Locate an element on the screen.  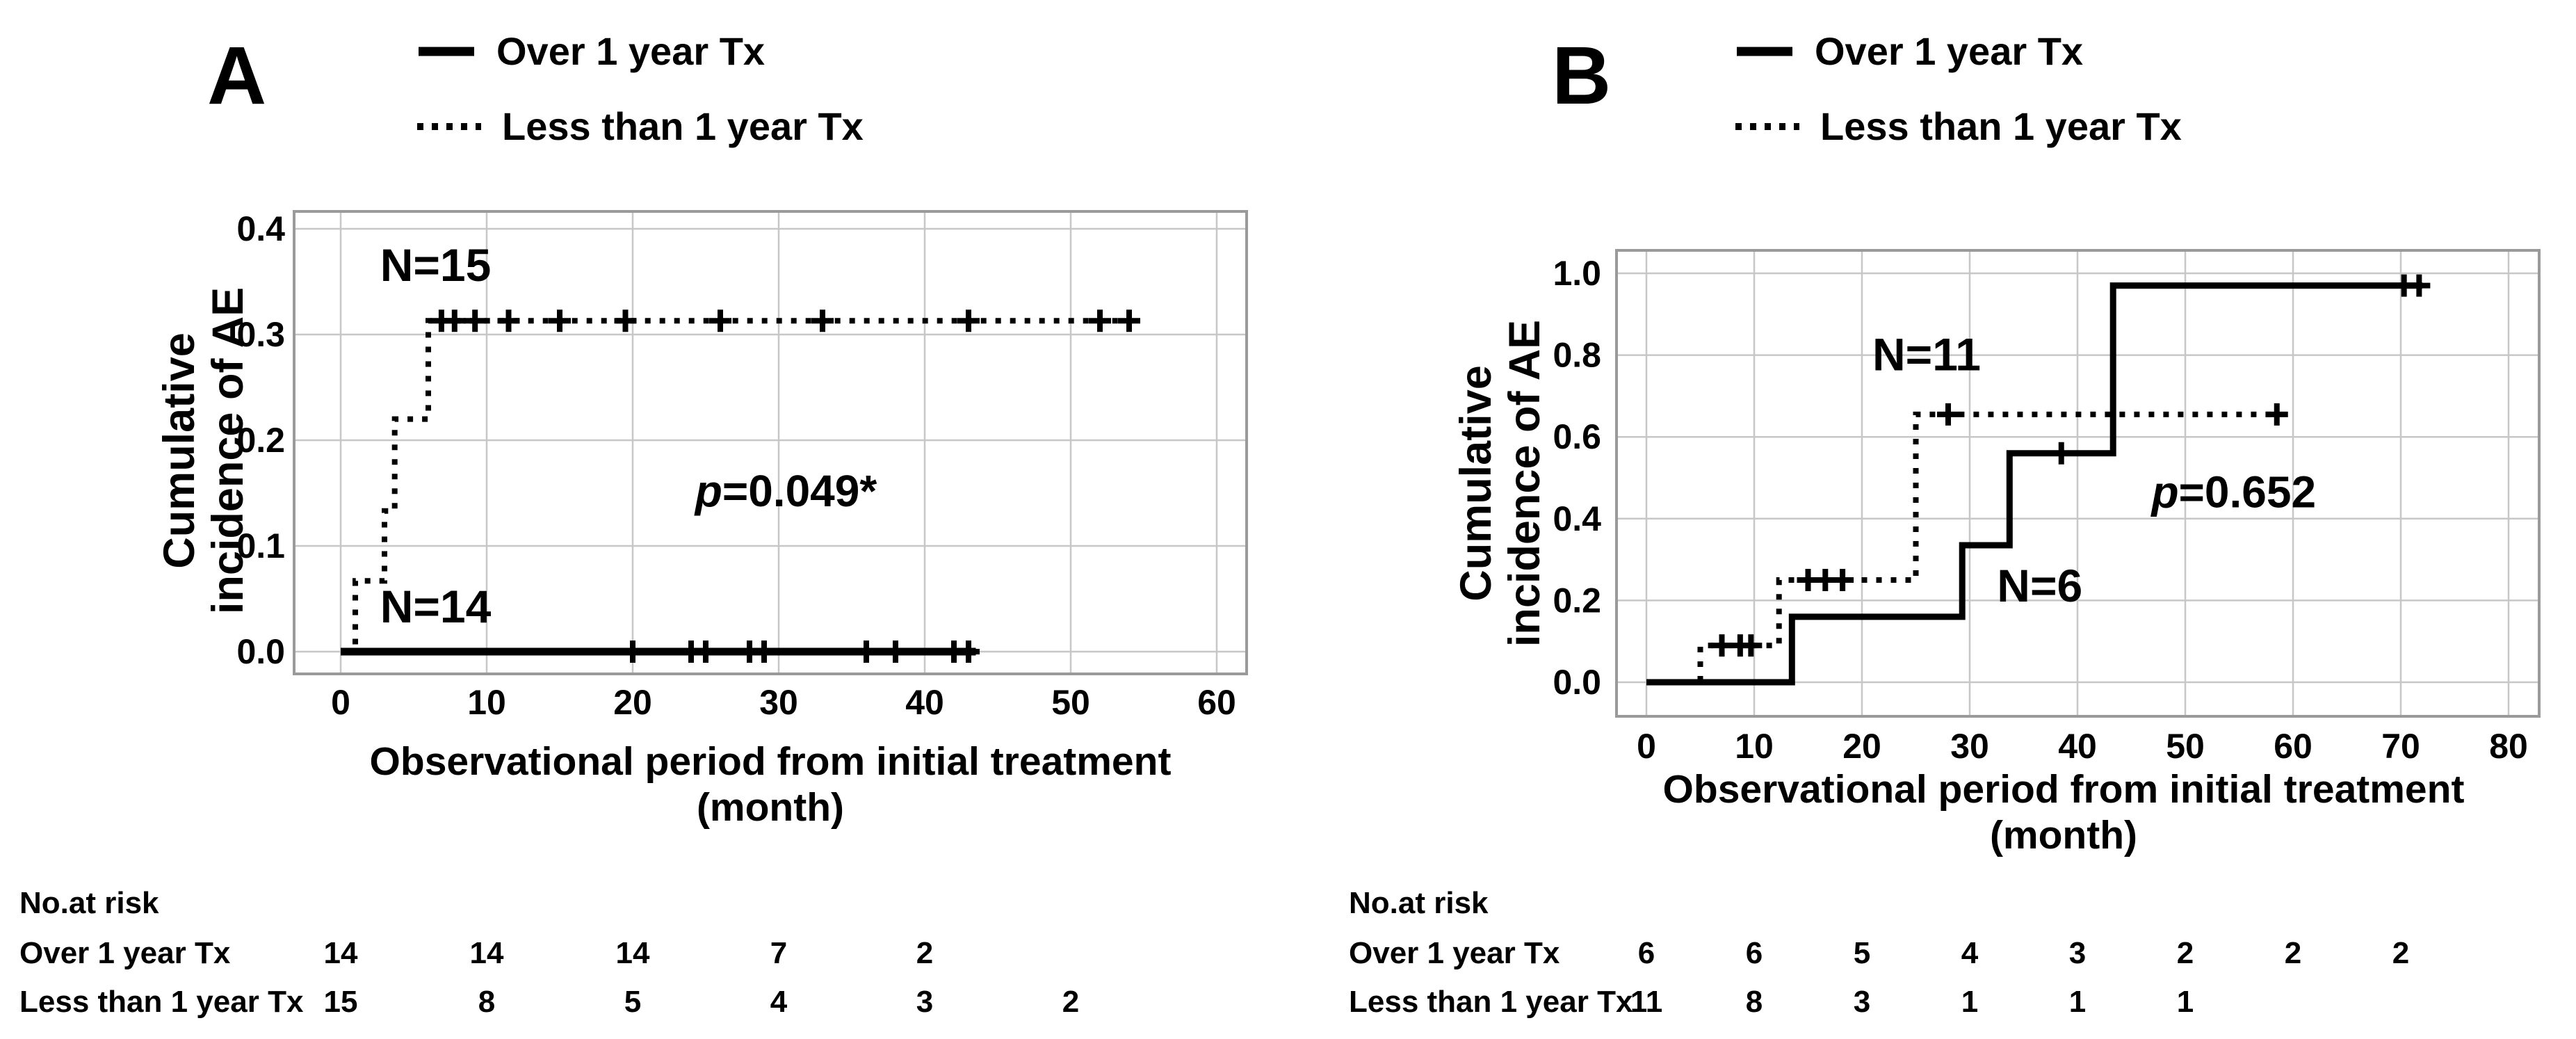
risk-value: 11 is located at coordinates (1646, 1002).